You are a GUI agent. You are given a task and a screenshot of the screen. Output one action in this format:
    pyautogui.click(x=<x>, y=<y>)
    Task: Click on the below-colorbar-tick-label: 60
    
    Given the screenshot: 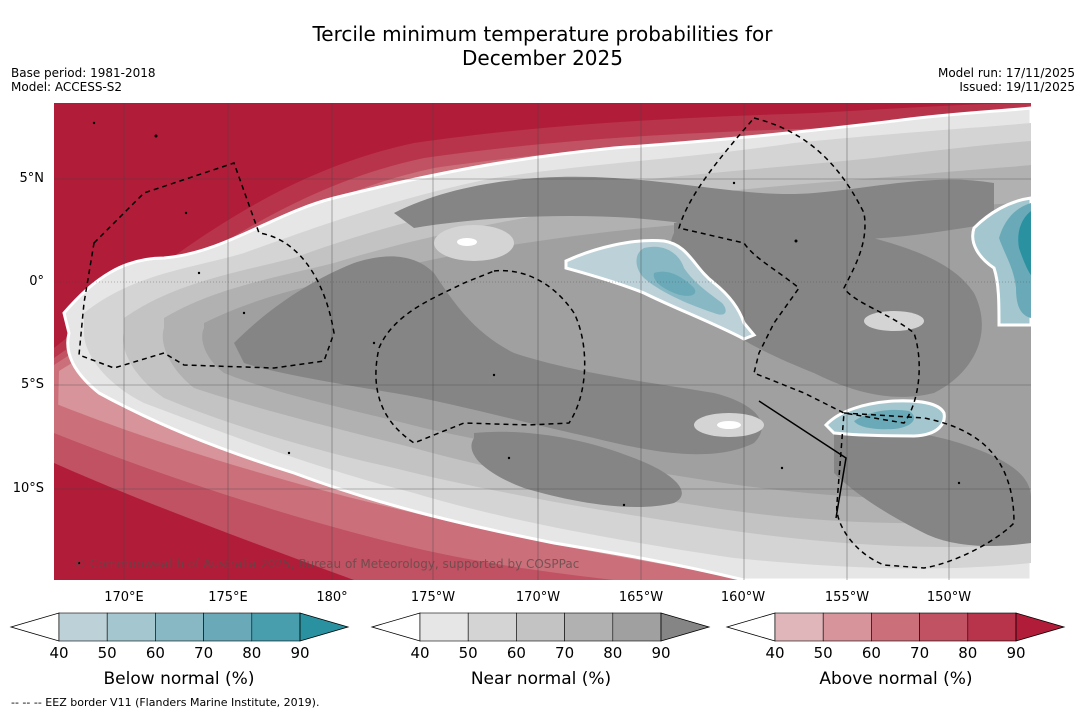 What is the action you would take?
    pyautogui.click(x=155, y=653)
    